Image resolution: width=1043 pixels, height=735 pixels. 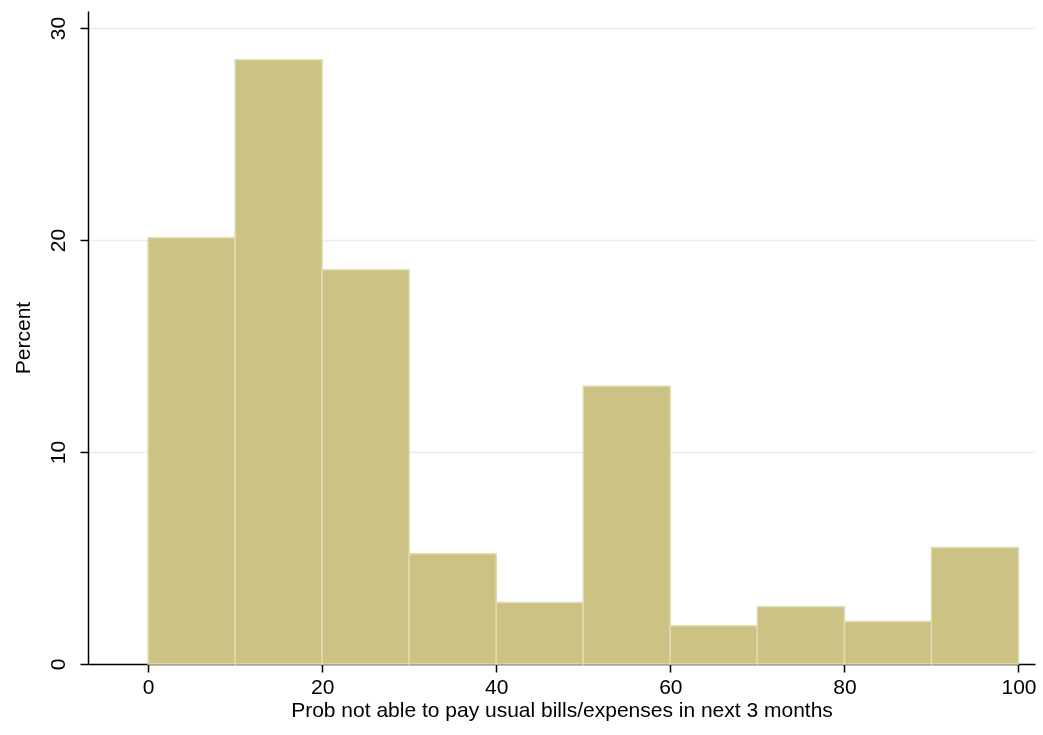 I want to click on y-axis-title: Percent, so click(x=22, y=338).